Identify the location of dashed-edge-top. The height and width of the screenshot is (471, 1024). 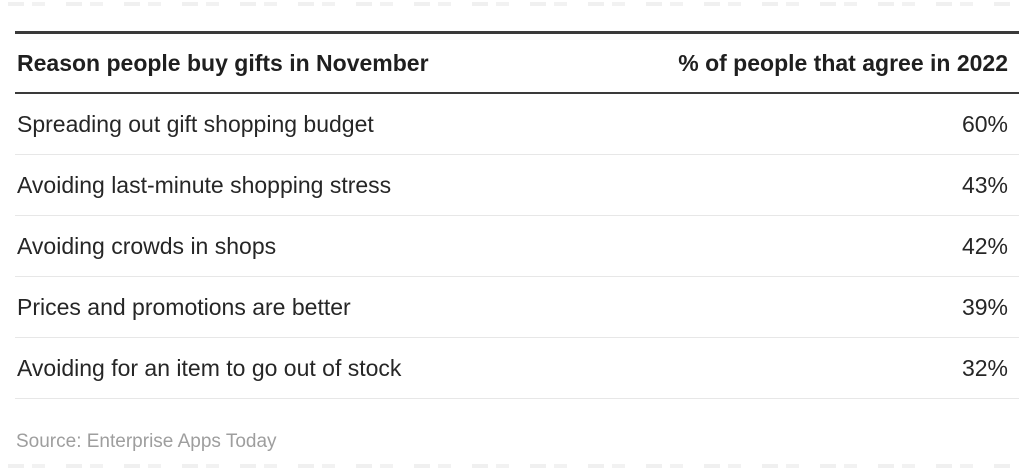
(512, 4).